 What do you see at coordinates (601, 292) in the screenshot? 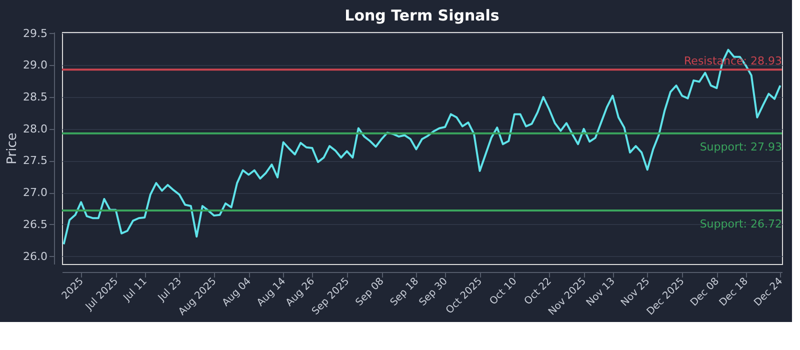
I see `x-tick-label: Nov 13` at bounding box center [601, 292].